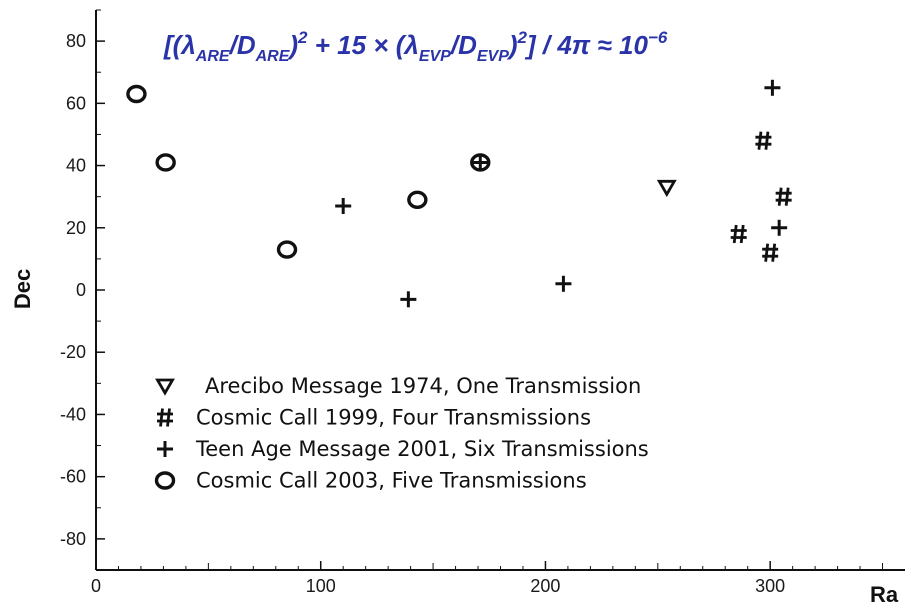  I want to click on y-tick-label: 80, so click(76, 41).